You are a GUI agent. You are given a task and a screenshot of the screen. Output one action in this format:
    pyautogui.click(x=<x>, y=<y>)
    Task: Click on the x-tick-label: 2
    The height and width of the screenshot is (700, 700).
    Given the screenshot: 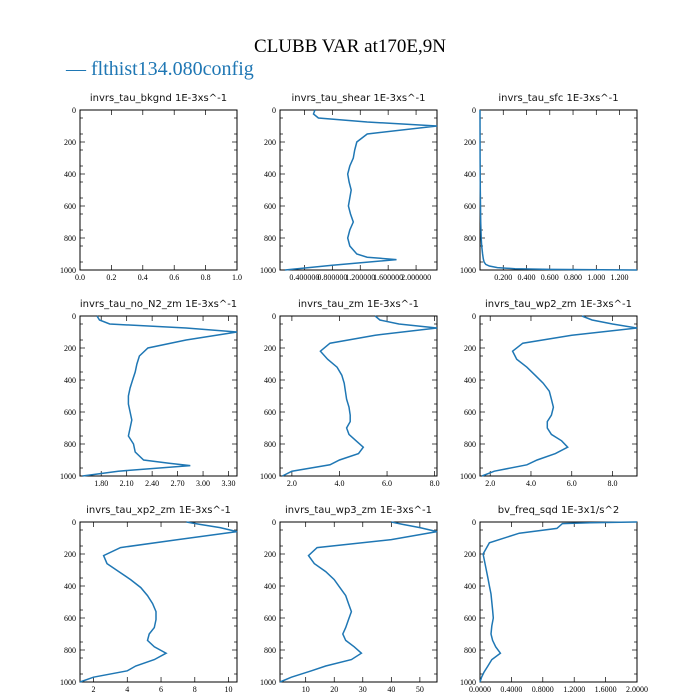 What is the action you would take?
    pyautogui.click(x=94, y=689)
    